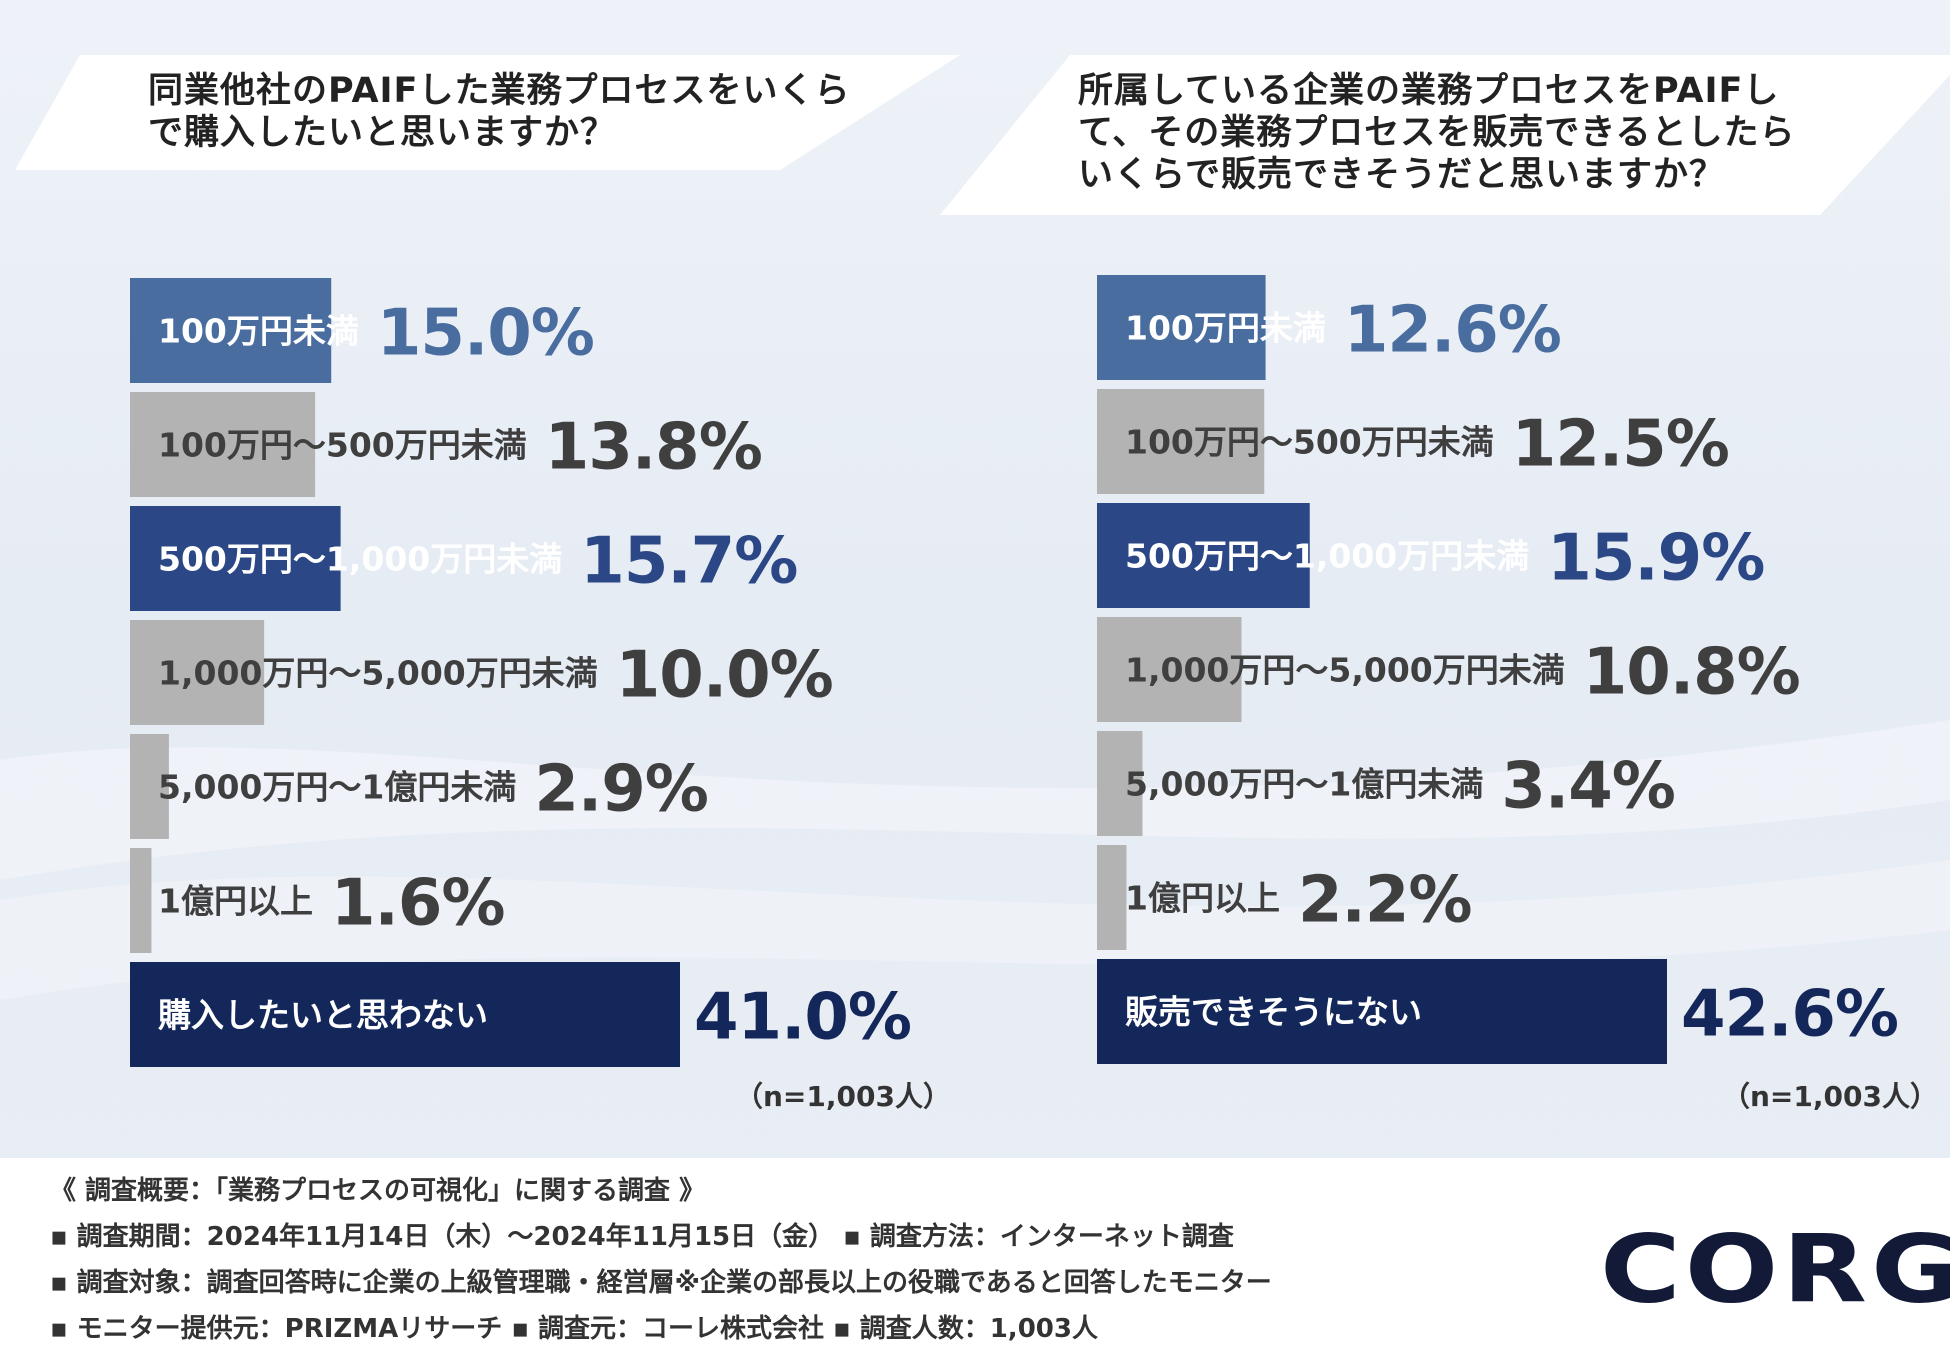 The width and height of the screenshot is (1950, 1350). What do you see at coordinates (378, 1191) in the screenshot?
I see `footer-heading: 《 調査概要：「業務プロセスの可視化」に関する調査 》` at bounding box center [378, 1191].